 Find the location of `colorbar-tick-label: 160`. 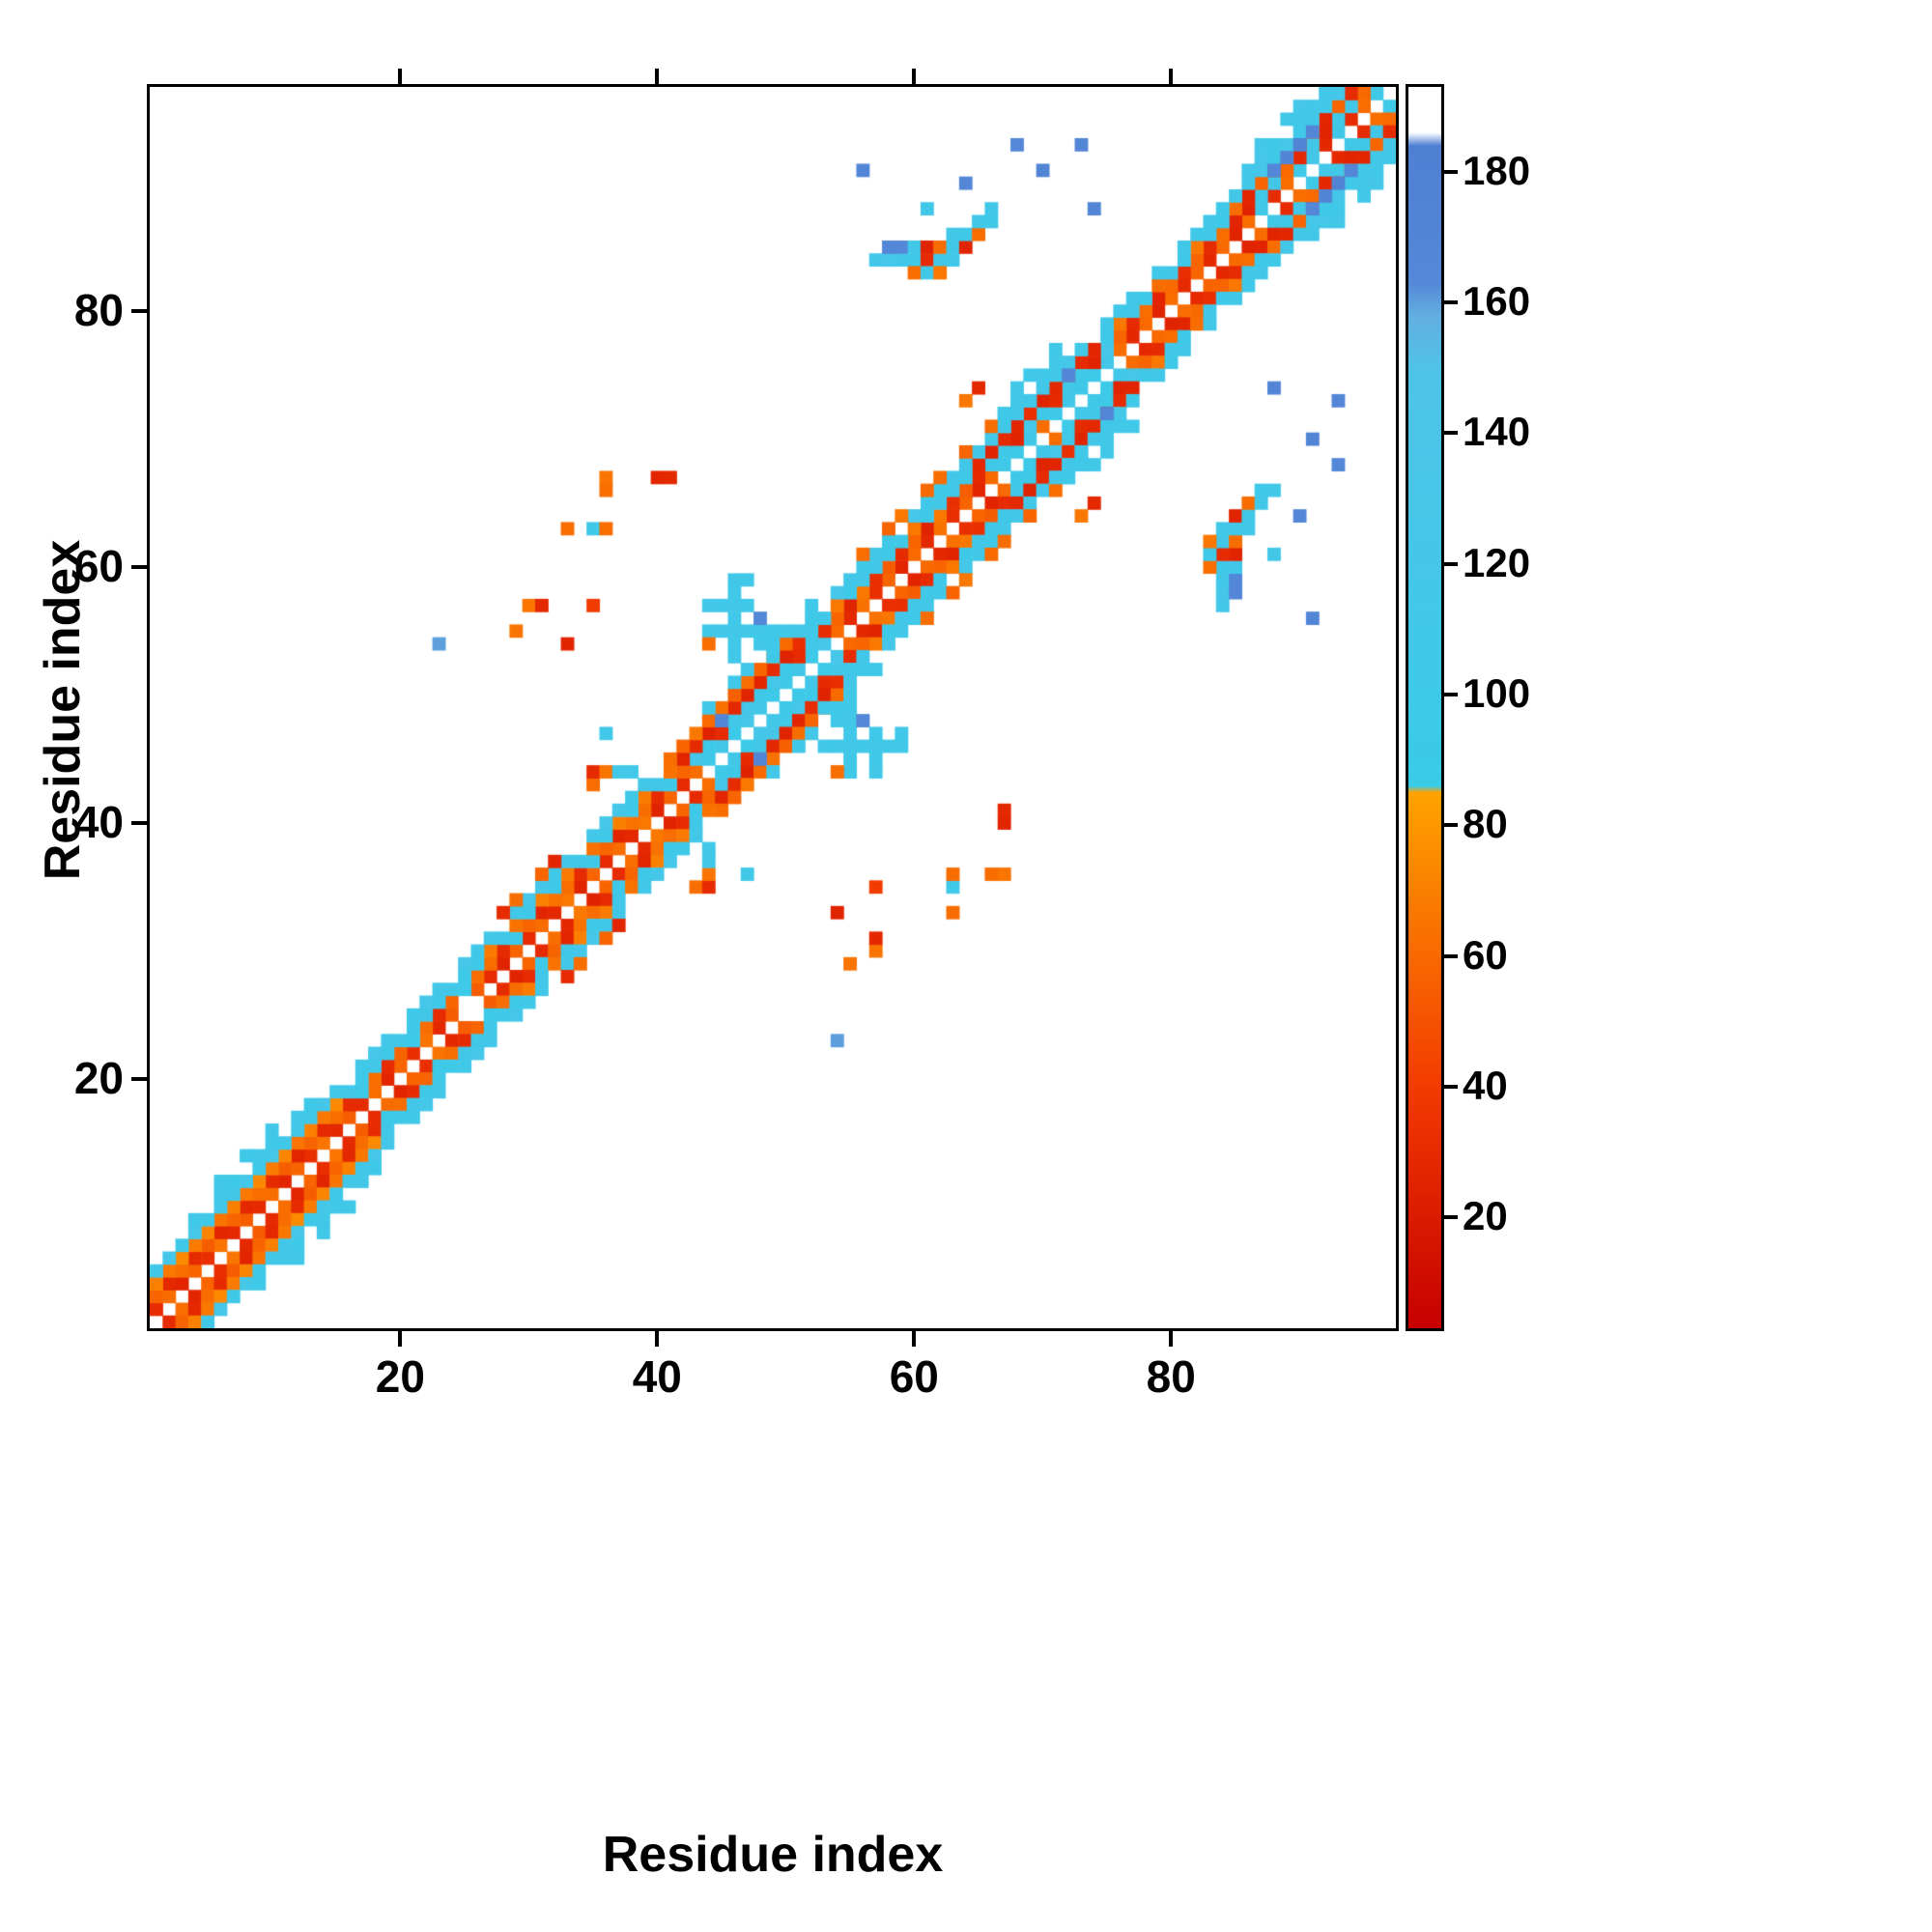

colorbar-tick-label: 160 is located at coordinates (1497, 301).